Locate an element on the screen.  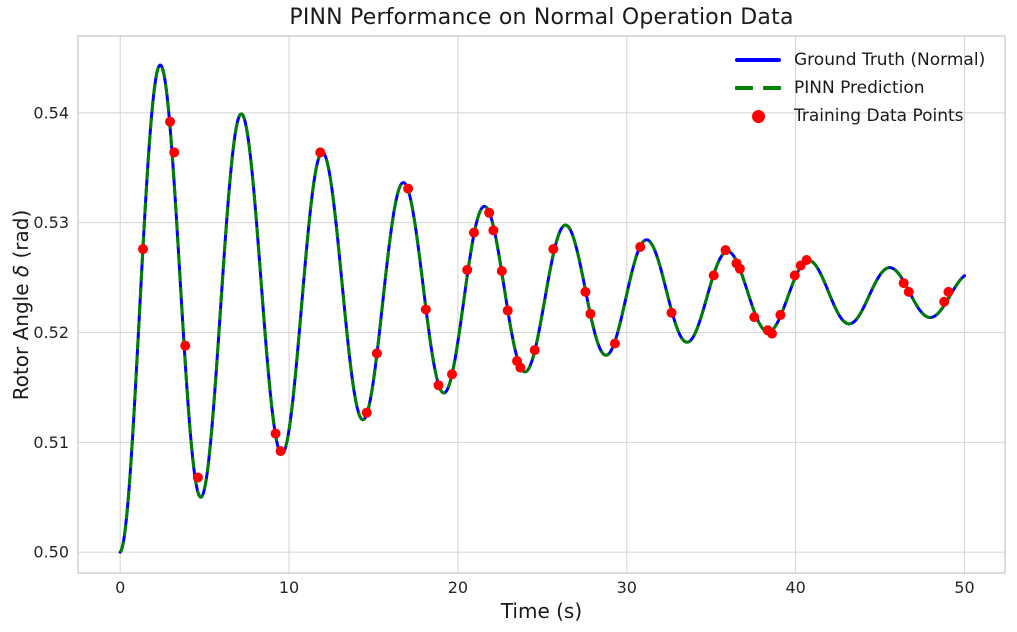
legend-item-ground-truth: Ground Truth (Normal) is located at coordinates (860, 60).